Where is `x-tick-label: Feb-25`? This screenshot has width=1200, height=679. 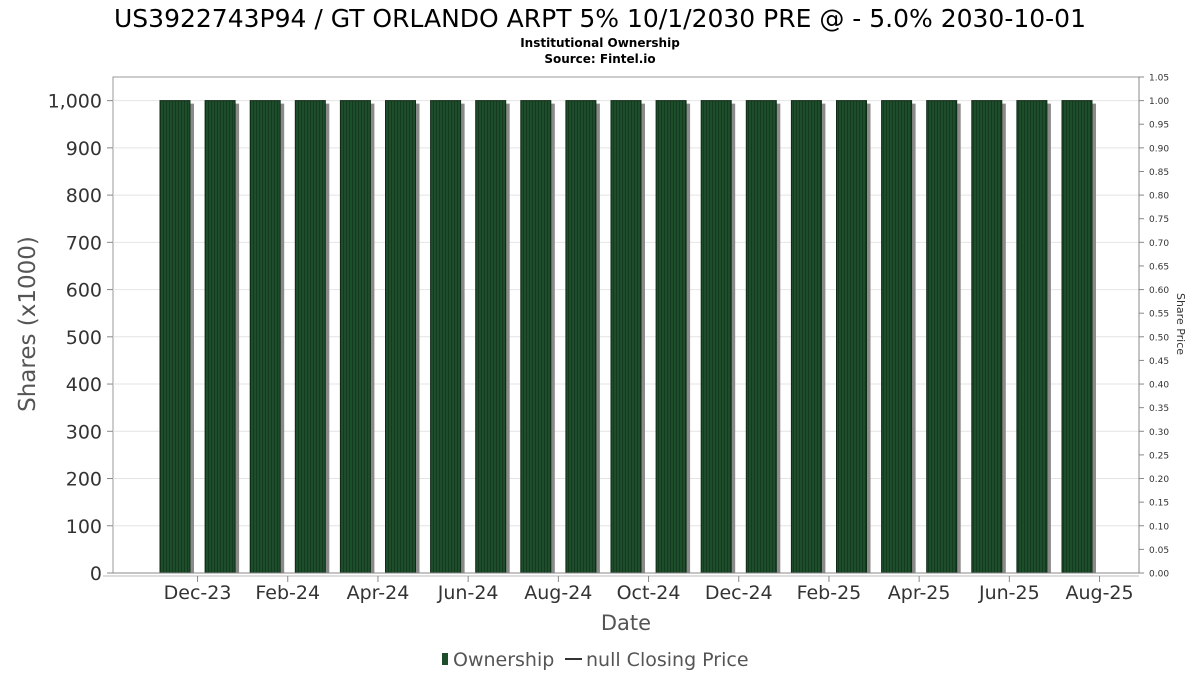 x-tick-label: Feb-25 is located at coordinates (829, 593).